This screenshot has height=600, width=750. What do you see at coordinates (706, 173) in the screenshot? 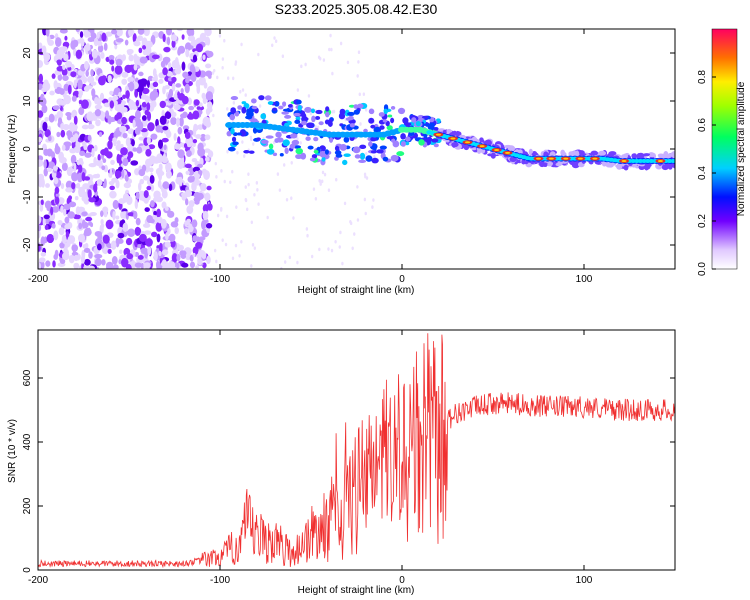
I see `colorbar-ticks: 0.0 0.2 0.4 0.6 0.8` at bounding box center [706, 173].